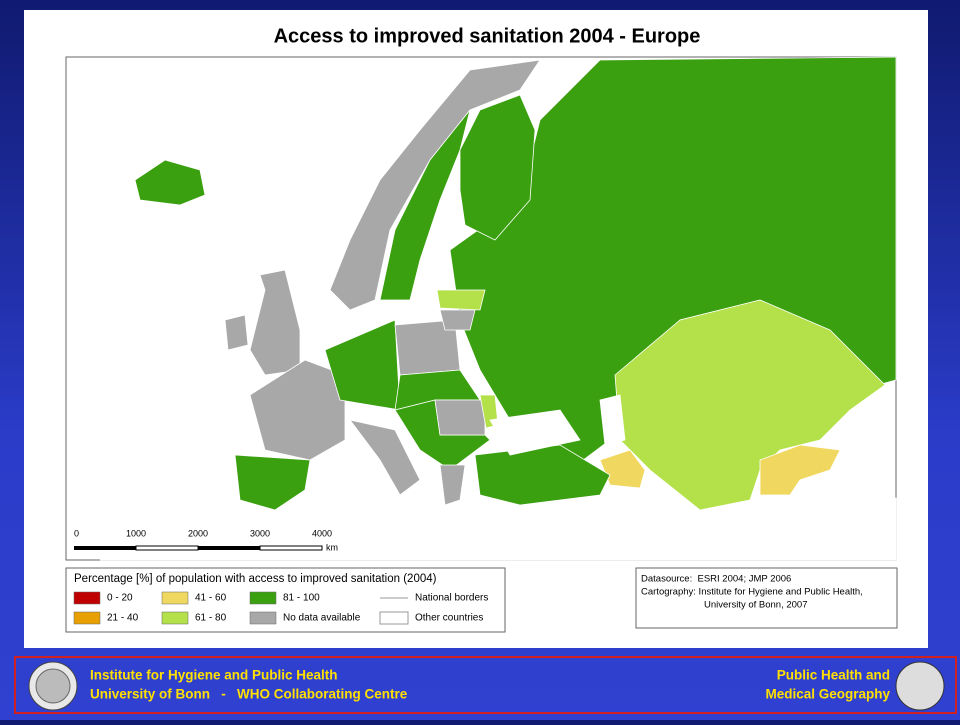 This screenshot has height=725, width=960. Describe the element at coordinates (260, 533) in the screenshot. I see `scale-label: 3000` at that location.